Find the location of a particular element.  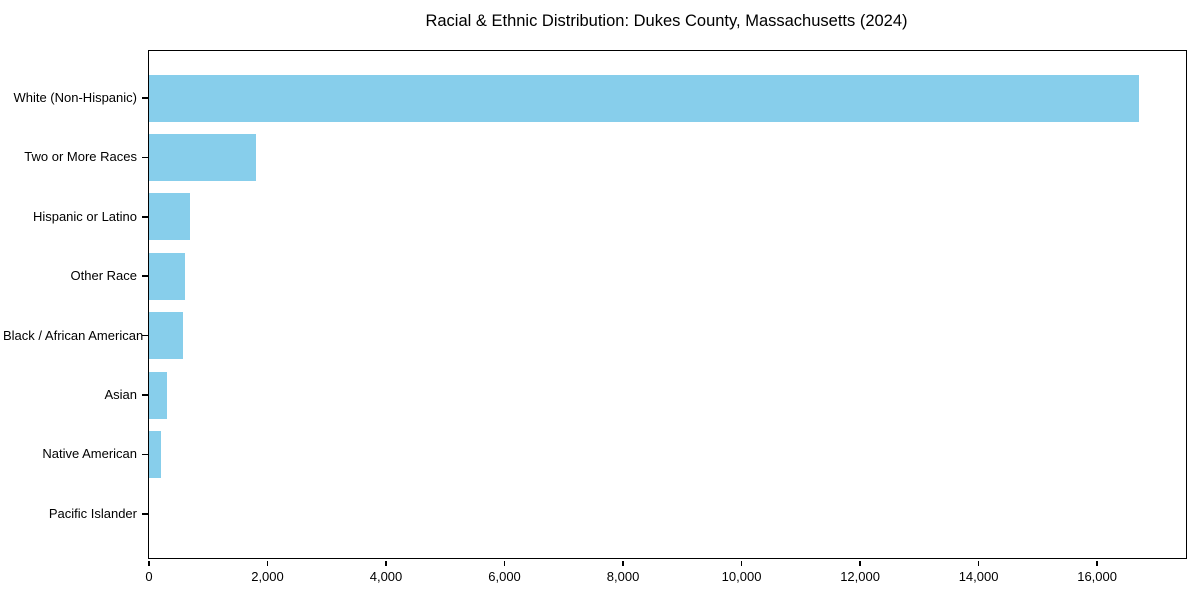

x-tick-label: 6,000 is located at coordinates (504, 576).